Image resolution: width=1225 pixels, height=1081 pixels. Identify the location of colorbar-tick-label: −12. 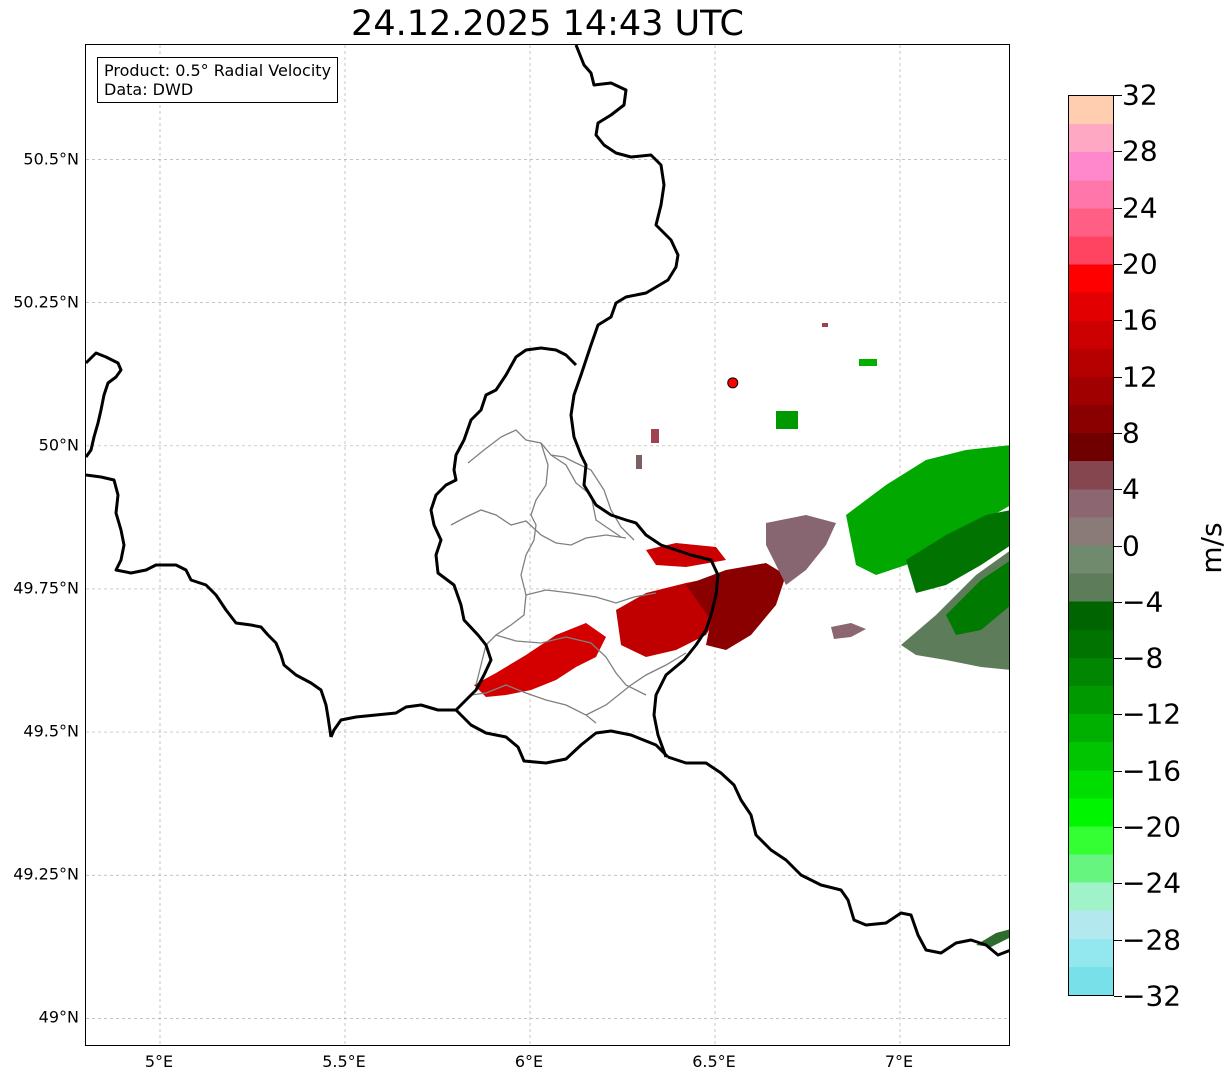
(1152, 714).